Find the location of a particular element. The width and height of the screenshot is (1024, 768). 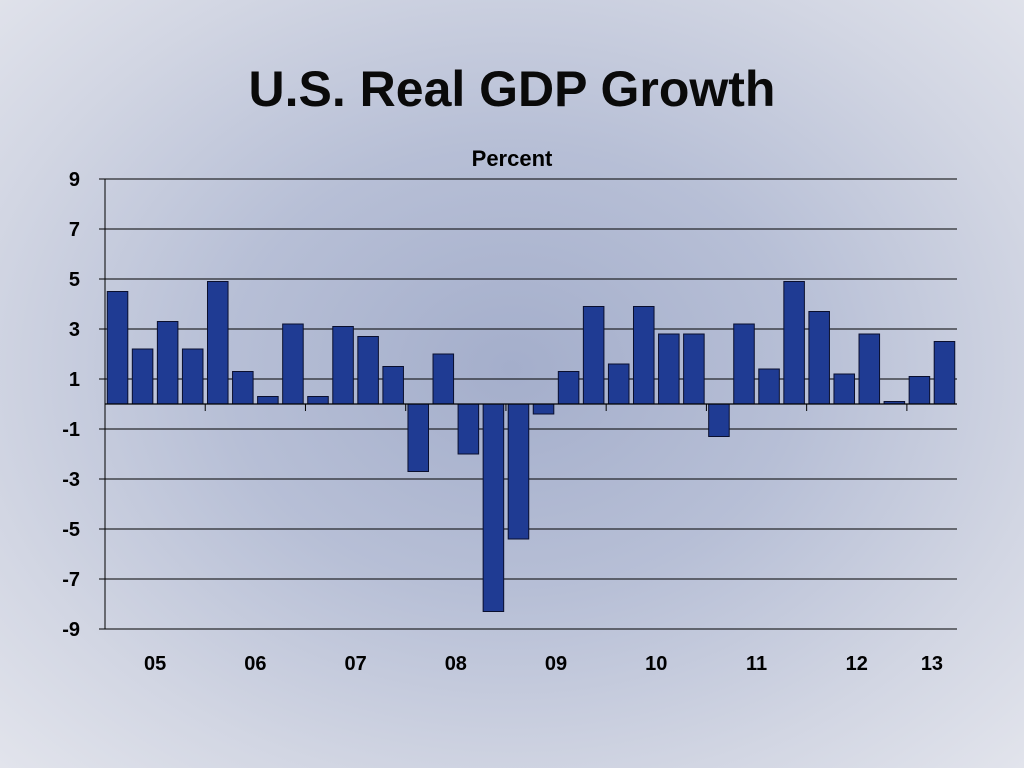

y-tick-labels: 9 7 5 3 1 -1 -3 -5 -7 -9 is located at coordinates (71, 405).